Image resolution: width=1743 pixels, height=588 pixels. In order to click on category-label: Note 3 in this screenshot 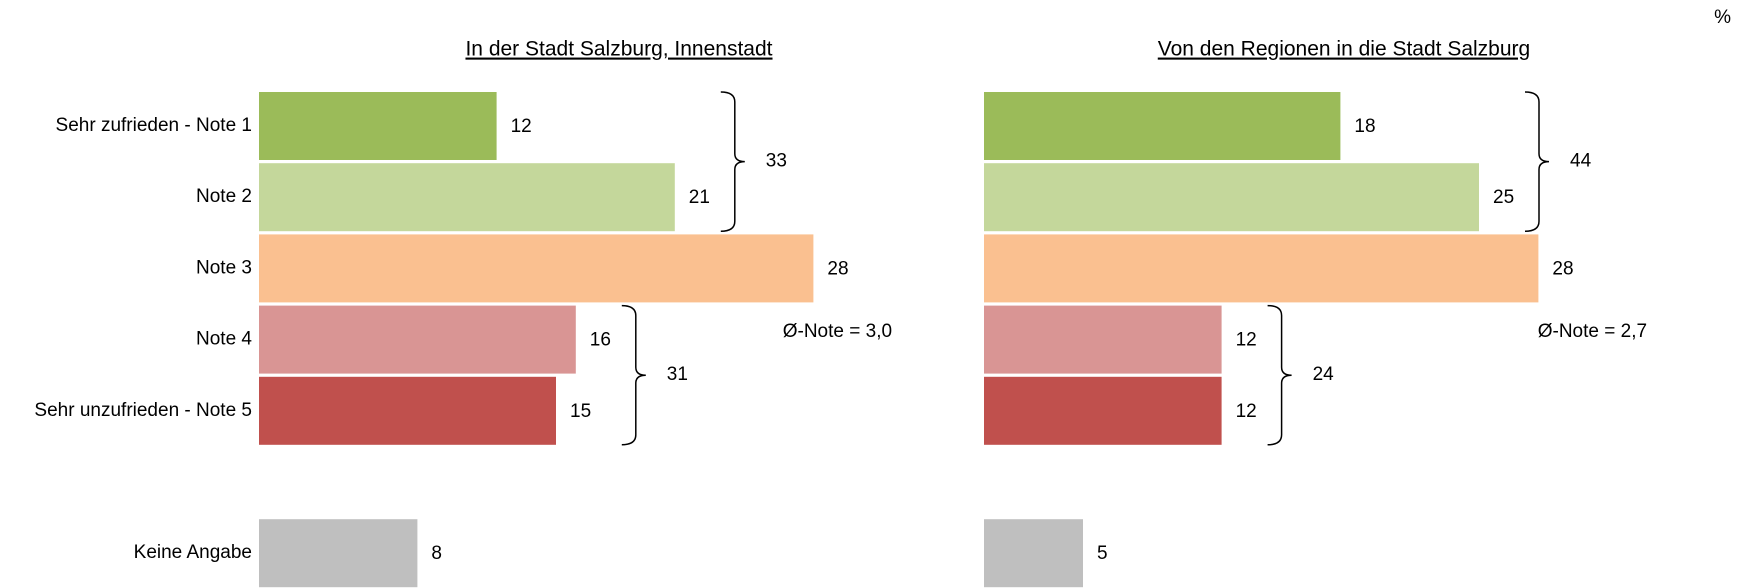, I will do `click(224, 267)`.